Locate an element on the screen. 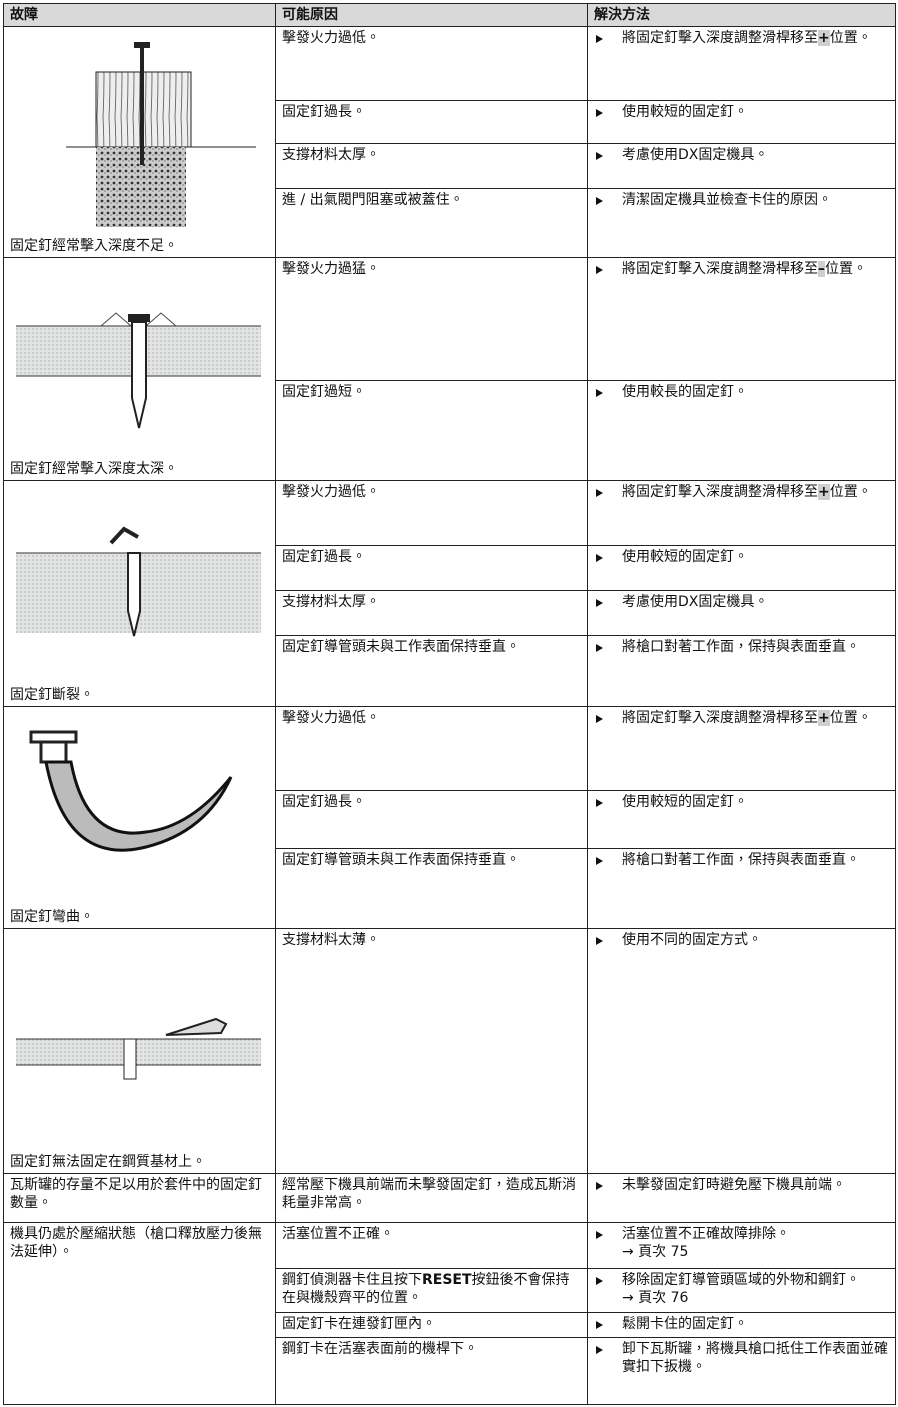 Image resolution: width=898 pixels, height=1407 pixels. text: 清潔固定機具並檢查卡住的原因。 is located at coordinates (727, 200).